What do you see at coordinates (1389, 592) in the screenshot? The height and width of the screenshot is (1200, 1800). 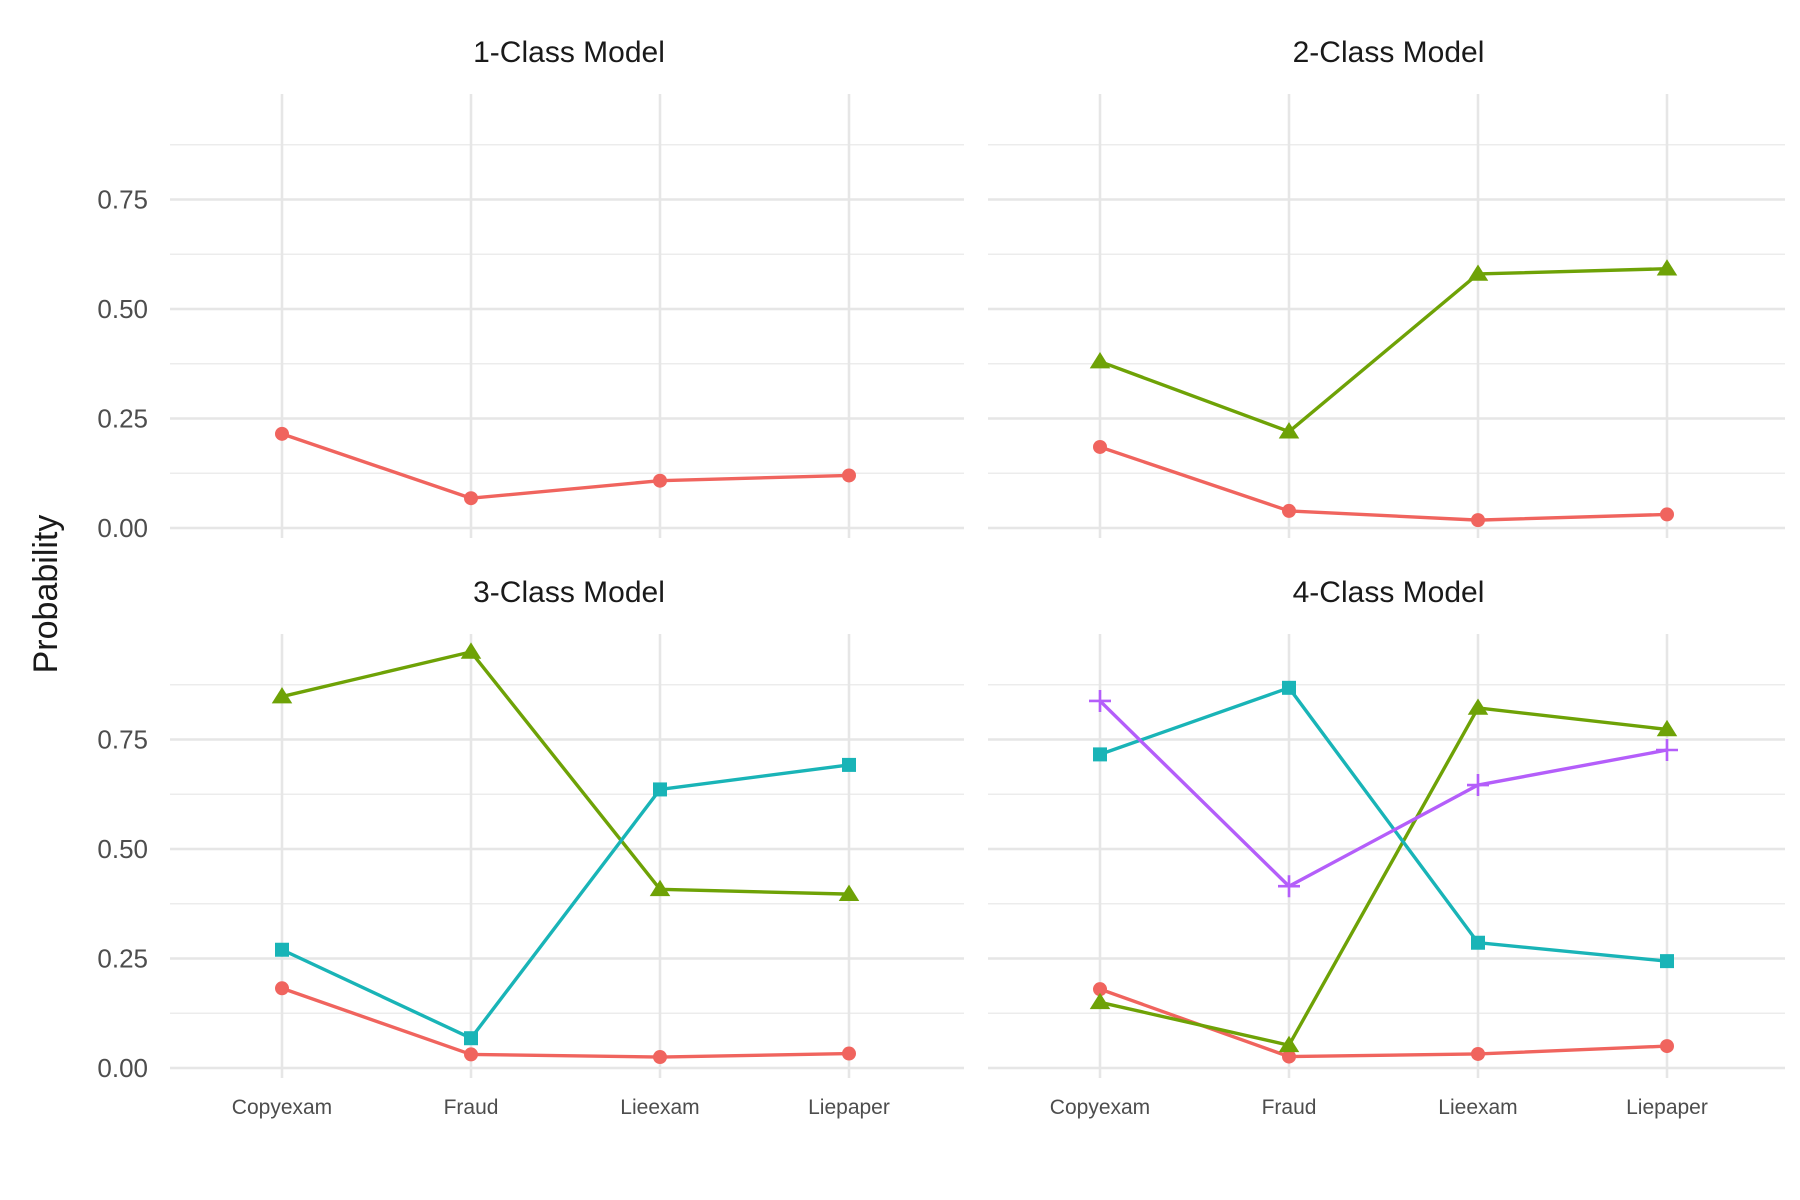 I see `panel-title: 4-Class Model` at bounding box center [1389, 592].